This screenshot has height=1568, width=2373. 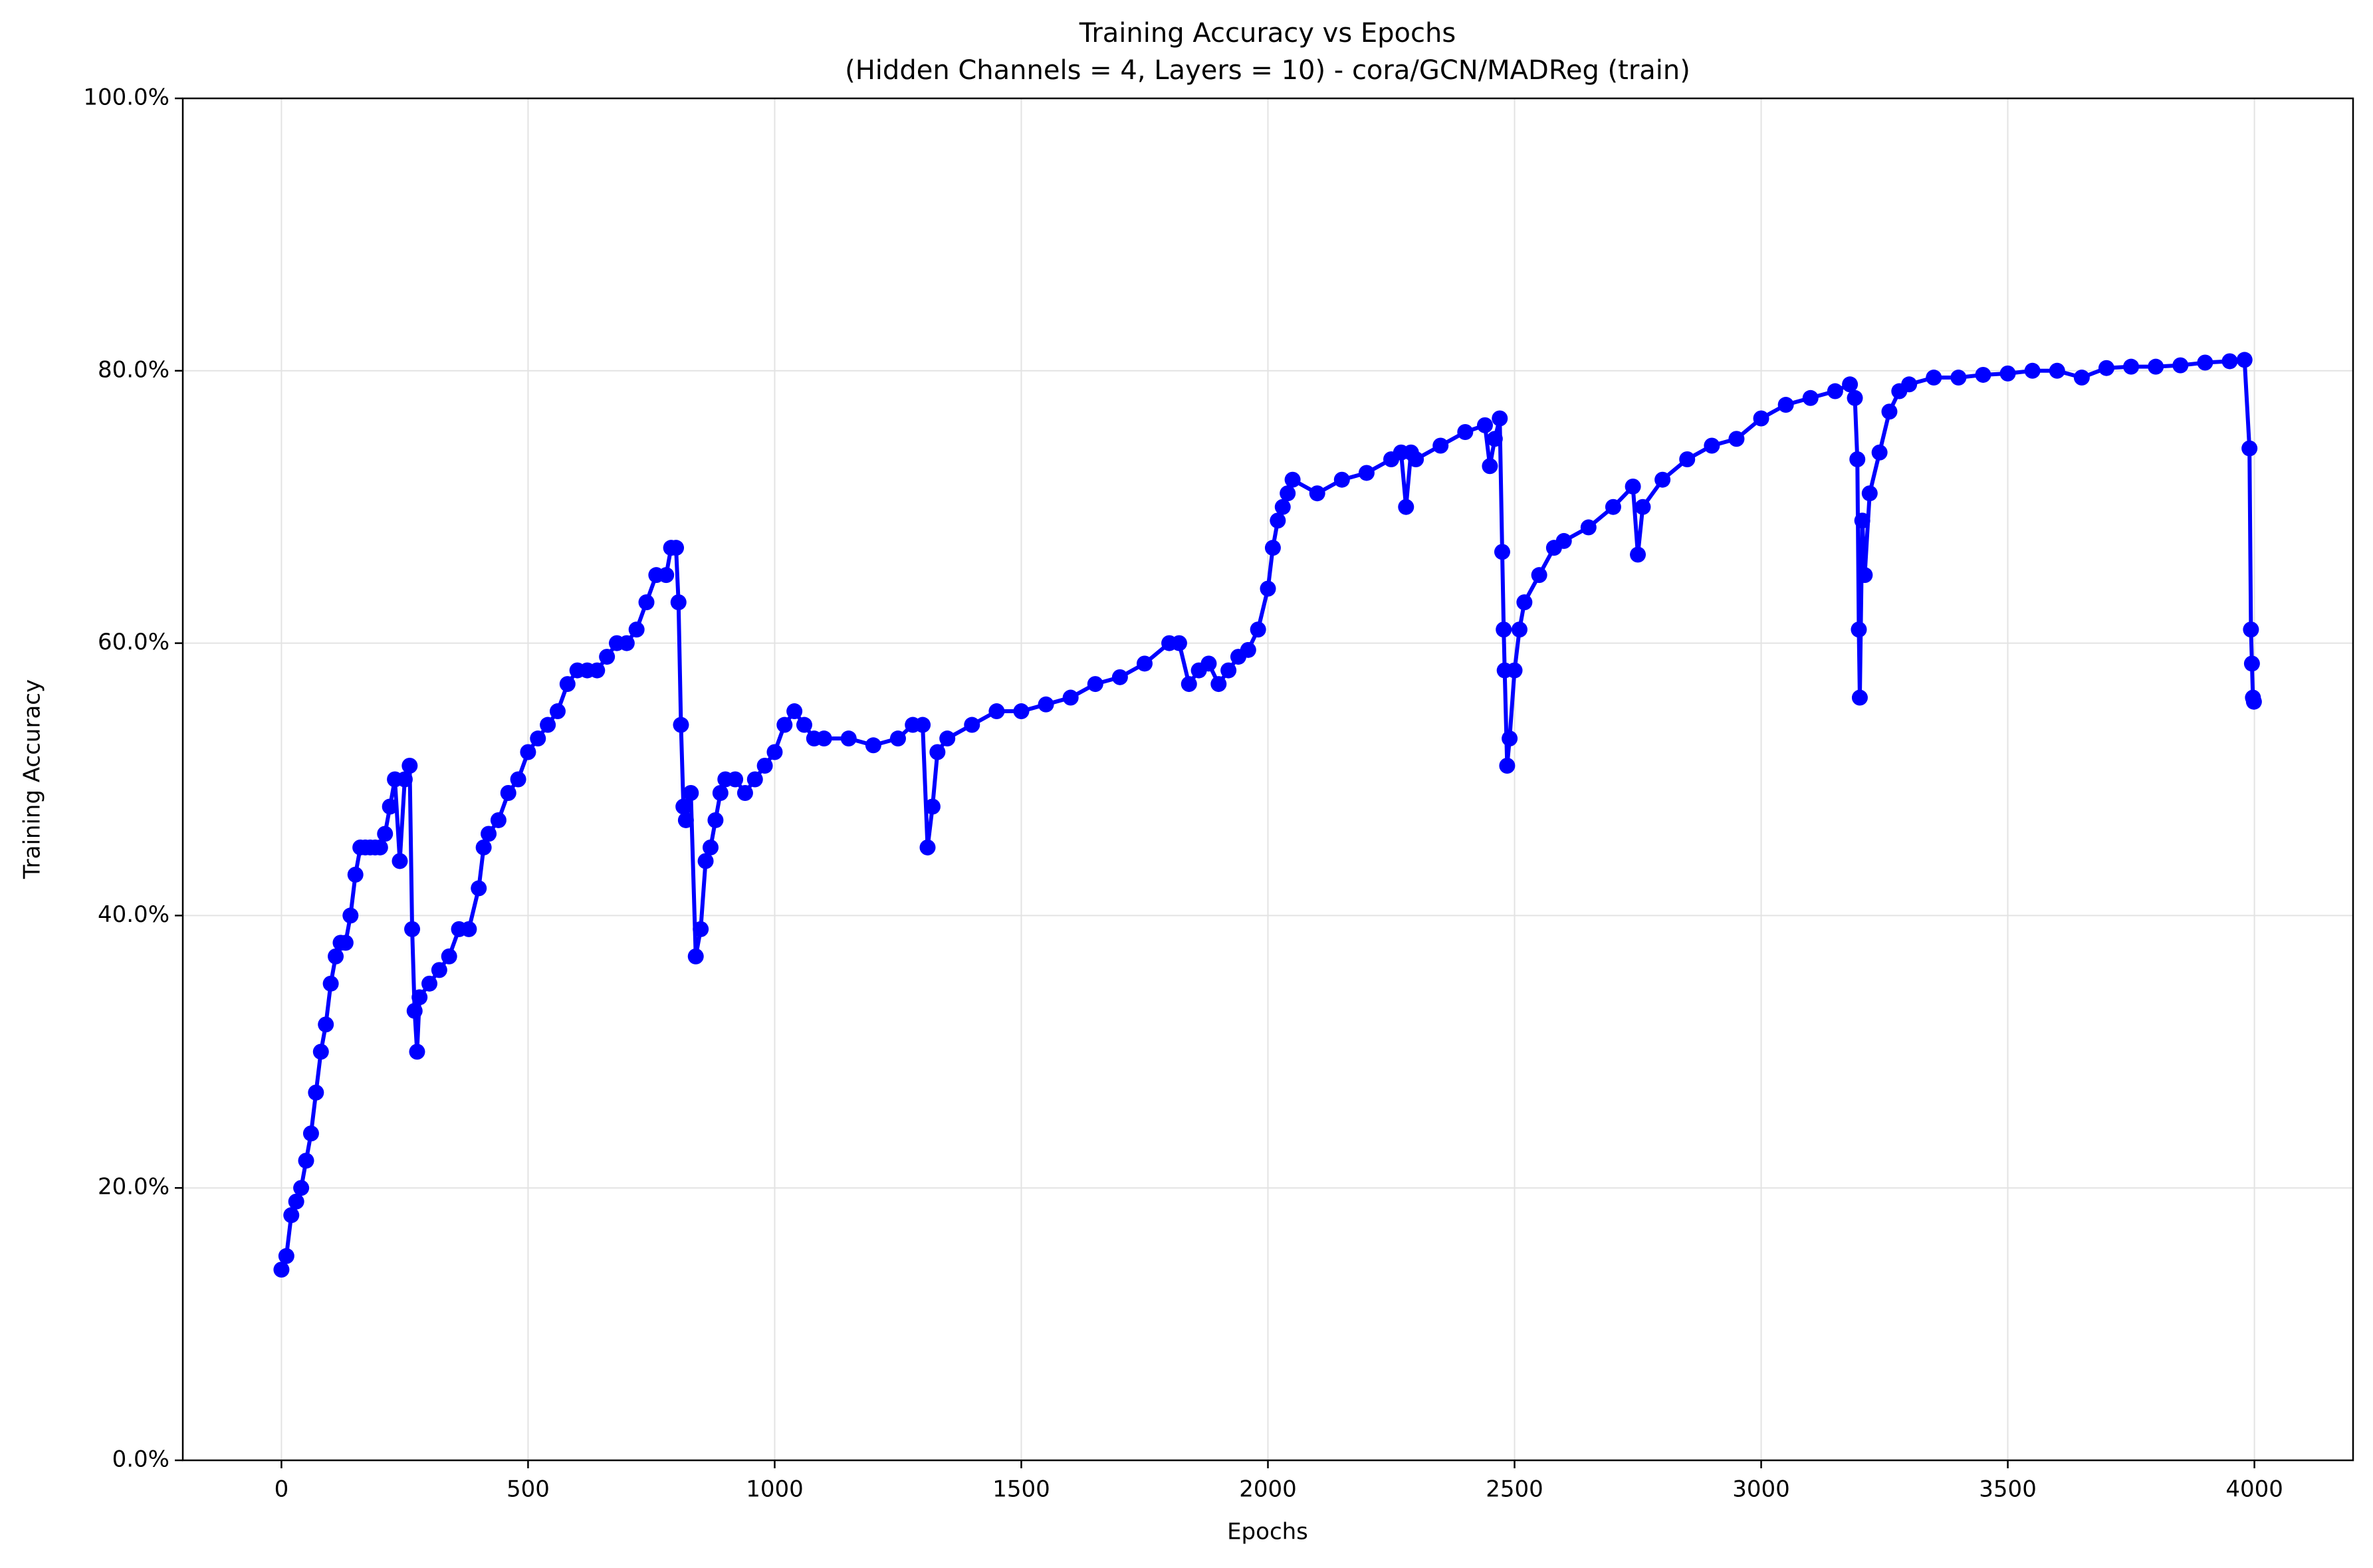 What do you see at coordinates (1267, 1532) in the screenshot?
I see `x-axis-label: Epochs` at bounding box center [1267, 1532].